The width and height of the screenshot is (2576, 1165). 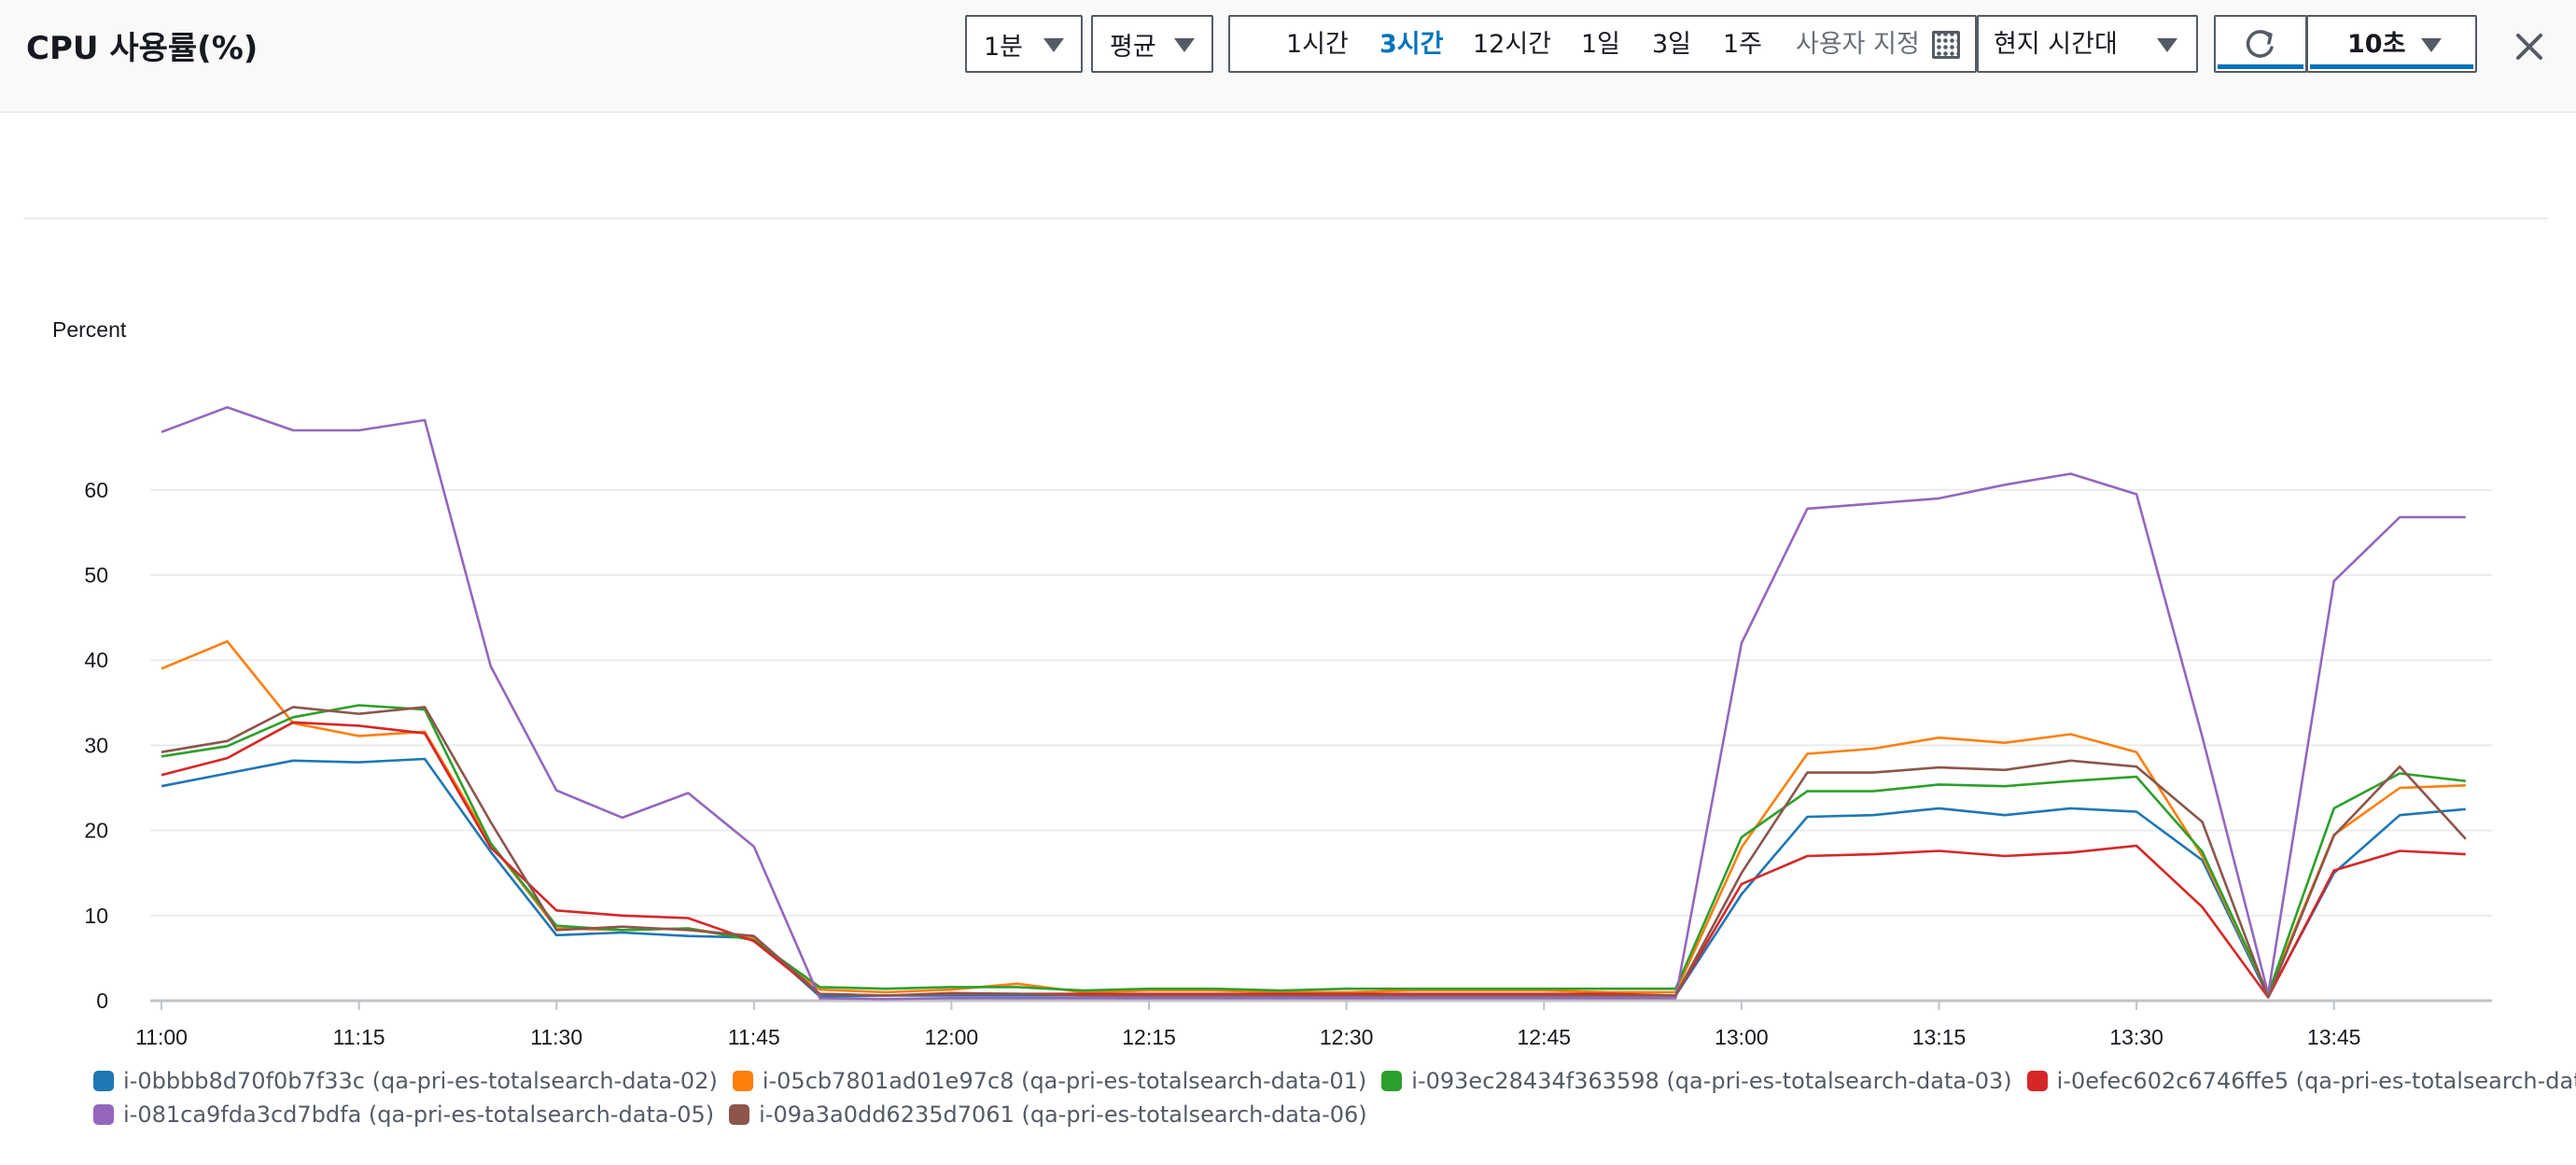 What do you see at coordinates (96, 660) in the screenshot?
I see `y-tick-label: 40` at bounding box center [96, 660].